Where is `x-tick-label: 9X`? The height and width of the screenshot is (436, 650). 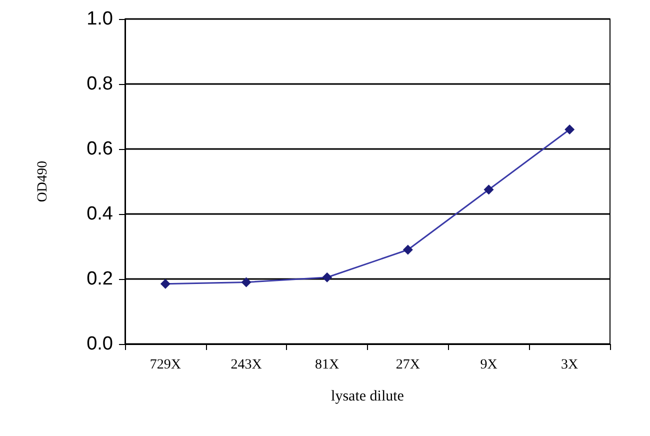 x-tick-label: 9X is located at coordinates (489, 365).